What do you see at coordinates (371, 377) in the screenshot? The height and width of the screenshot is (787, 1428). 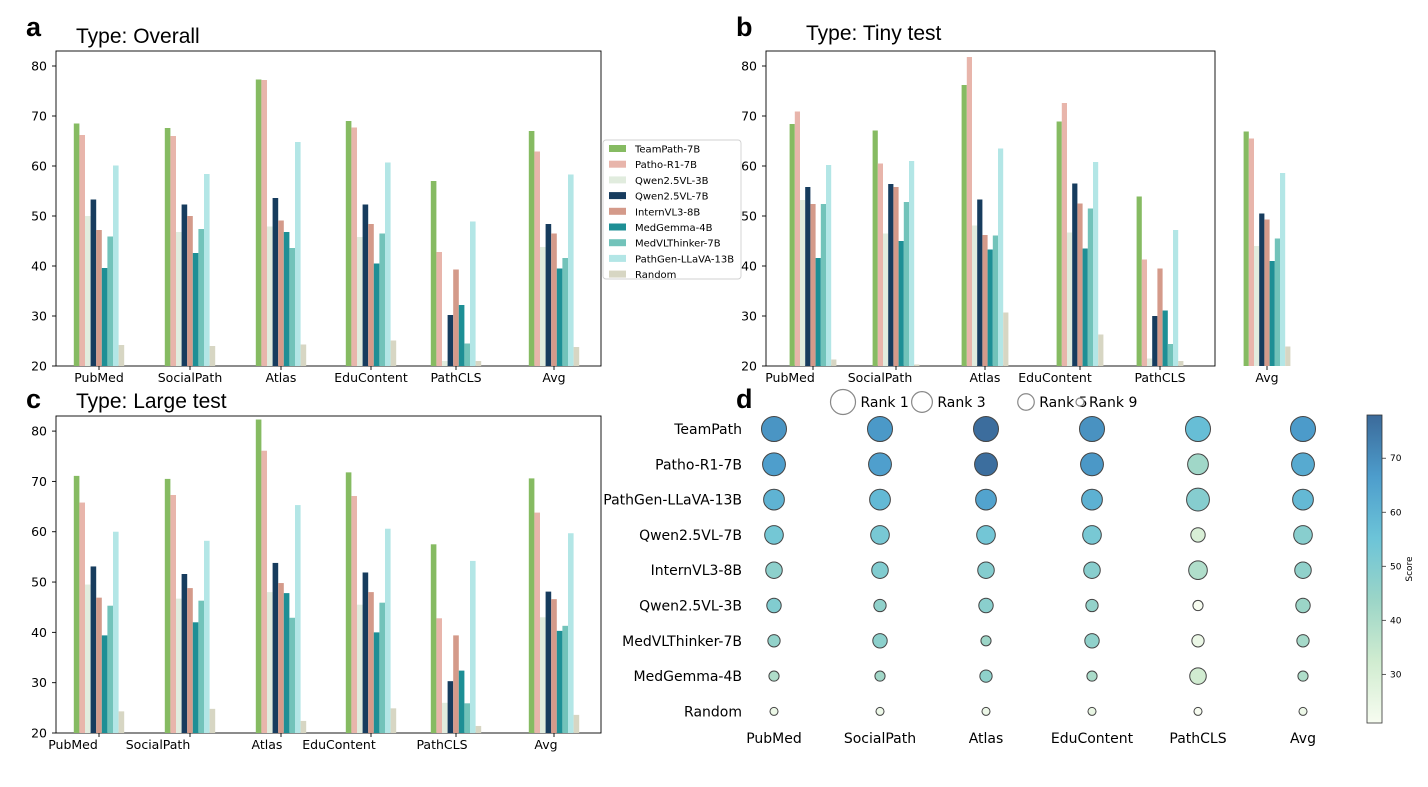 I see `x-tick-label: EduContent` at bounding box center [371, 377].